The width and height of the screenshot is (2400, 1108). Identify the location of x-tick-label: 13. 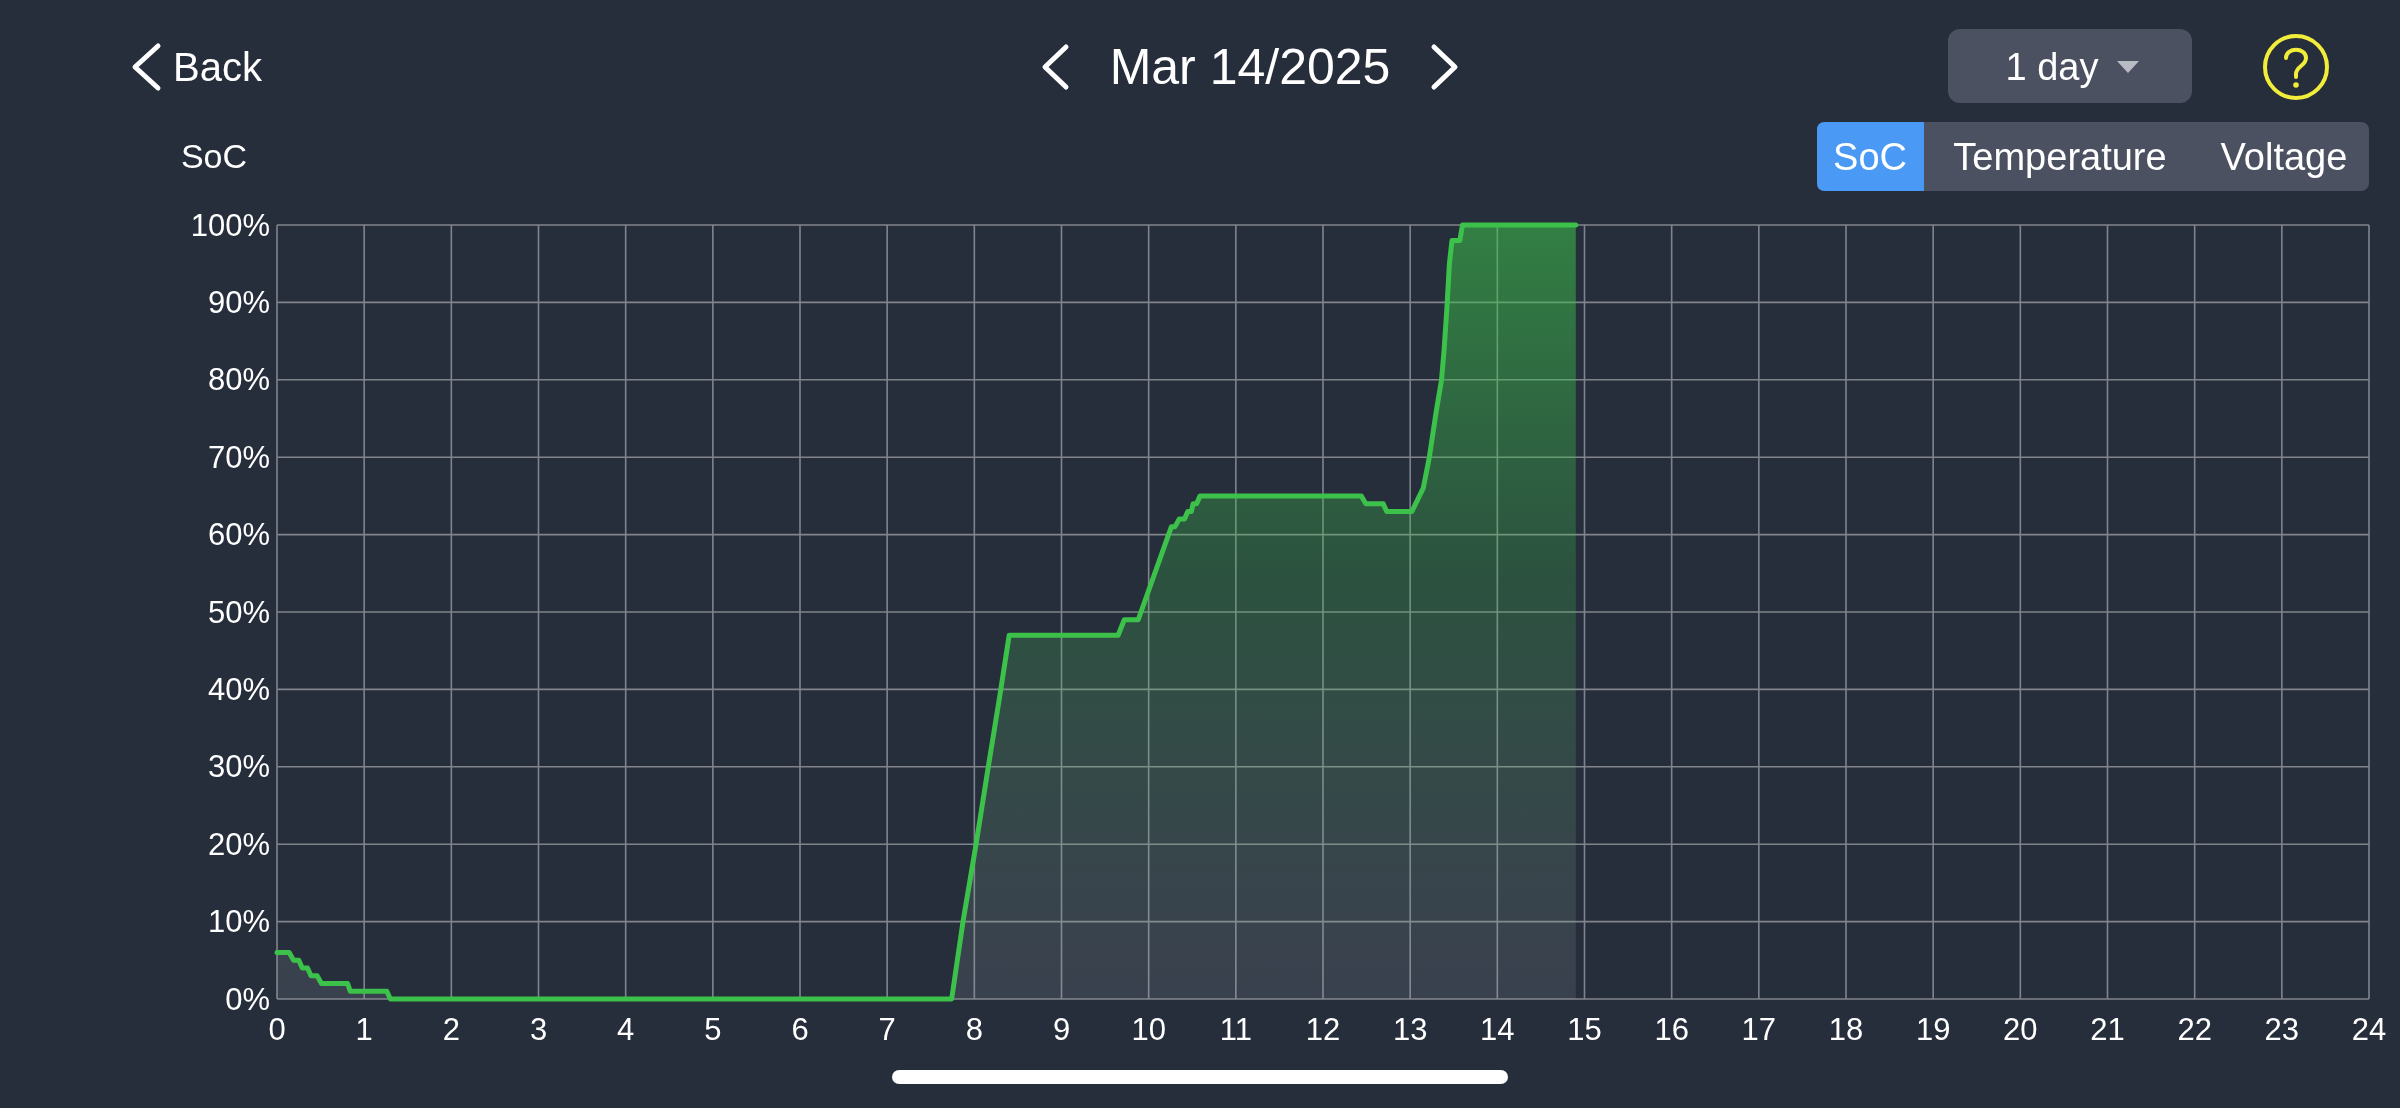
(1410, 1029).